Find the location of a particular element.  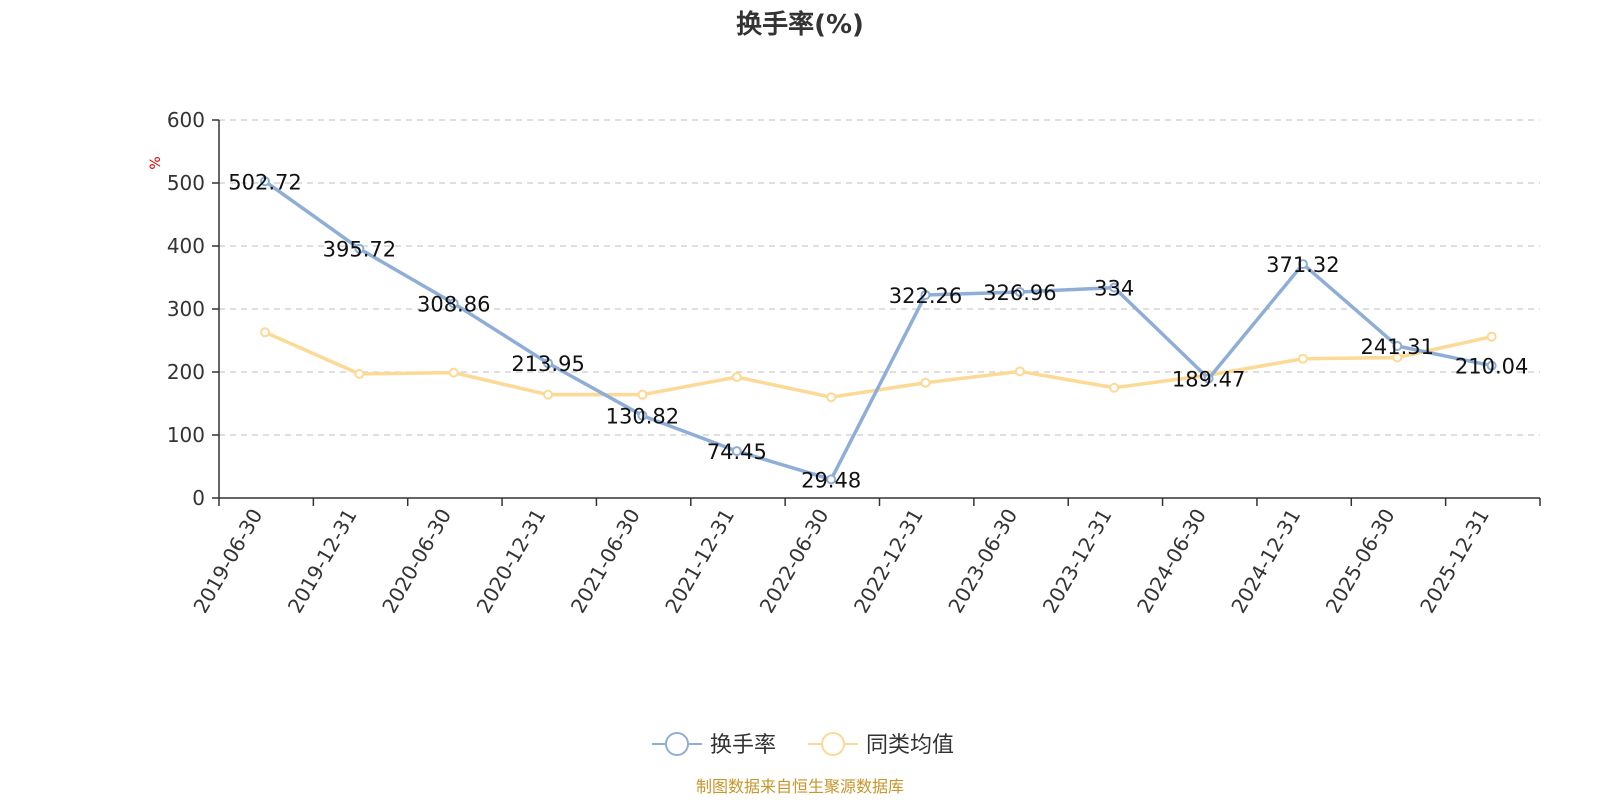

data-label: 213.95 is located at coordinates (547, 364).